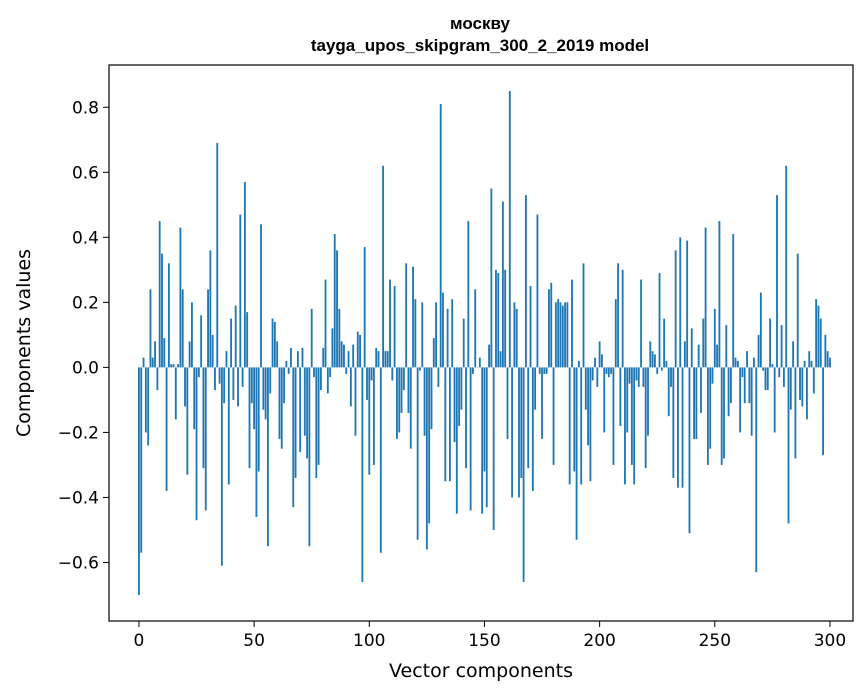  What do you see at coordinates (24, 343) in the screenshot?
I see `y-axis-label: Components values` at bounding box center [24, 343].